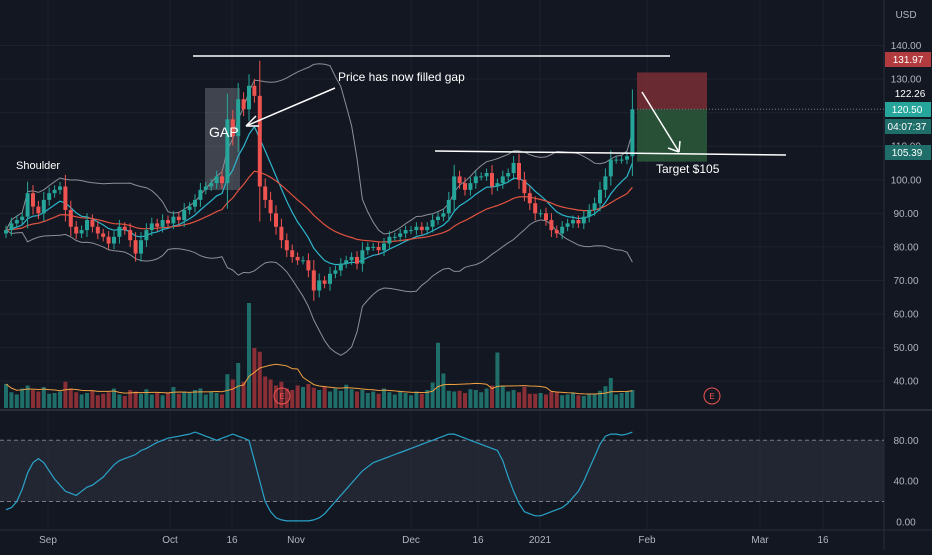 Image resolution: width=932 pixels, height=555 pixels. I want to click on neckline, so click(610, 153).